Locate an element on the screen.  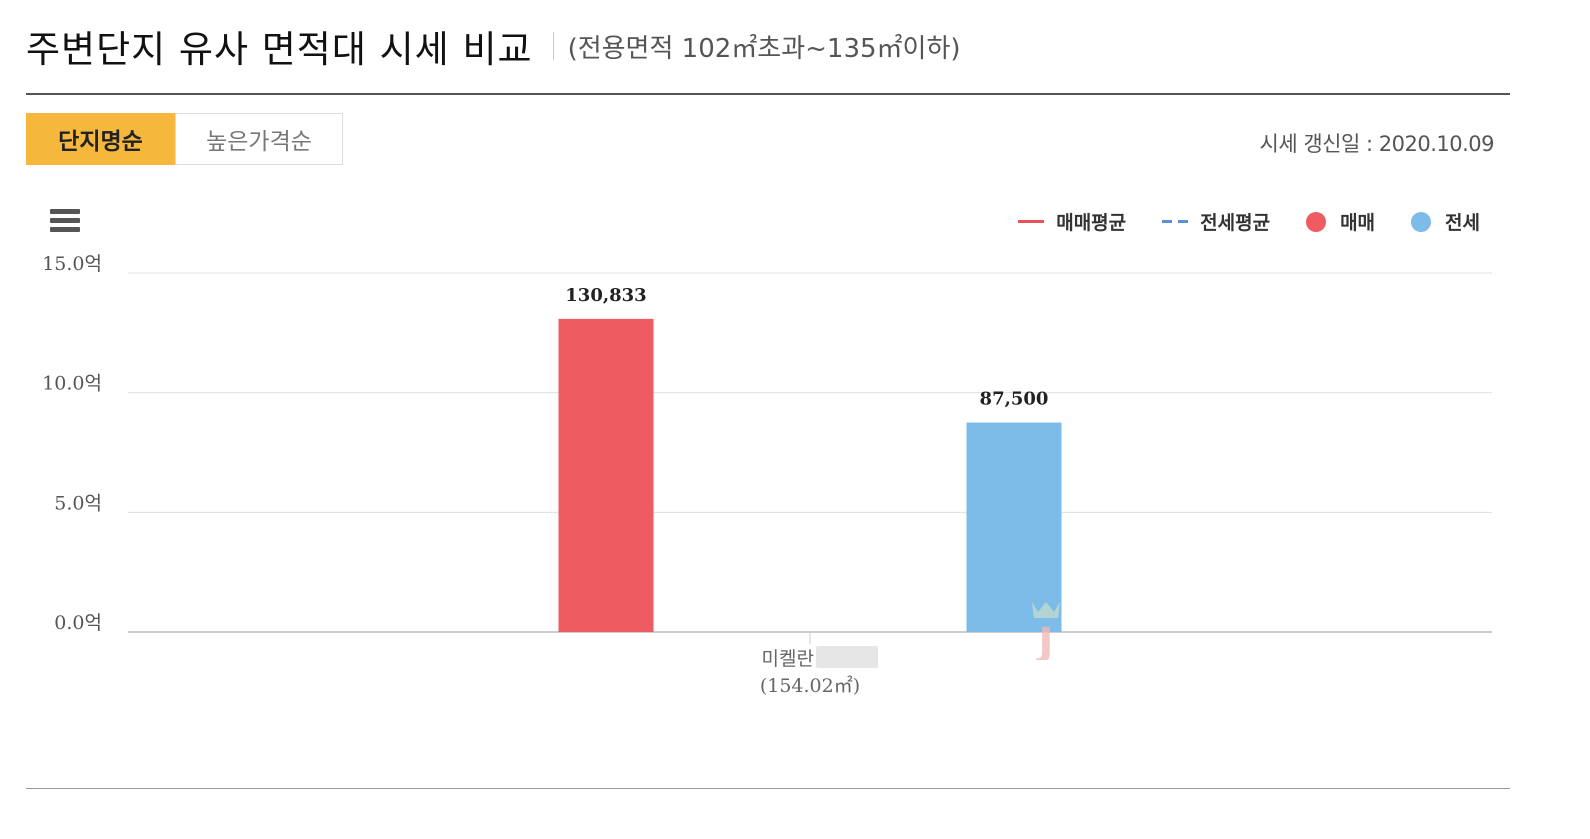
y-tick-label: 0.0억 is located at coordinates (78, 623).